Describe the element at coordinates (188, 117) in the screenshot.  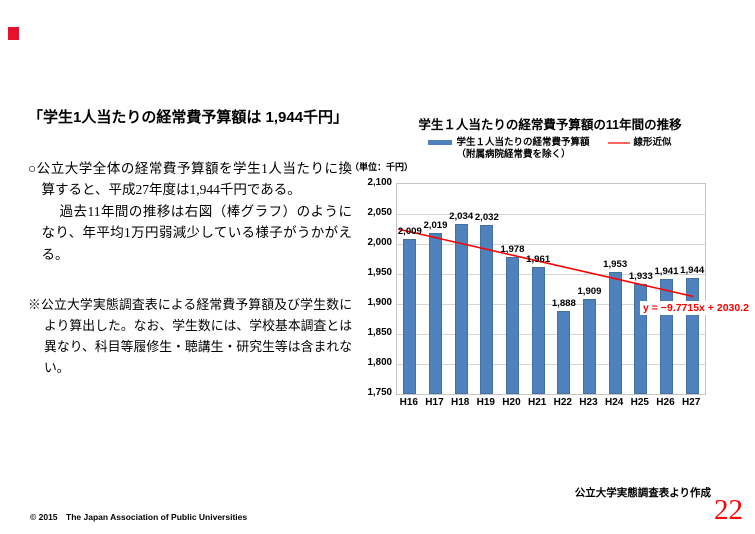
I see `headline: 「学生1人当たりの経常費予算額は 1,944千円」` at that location.